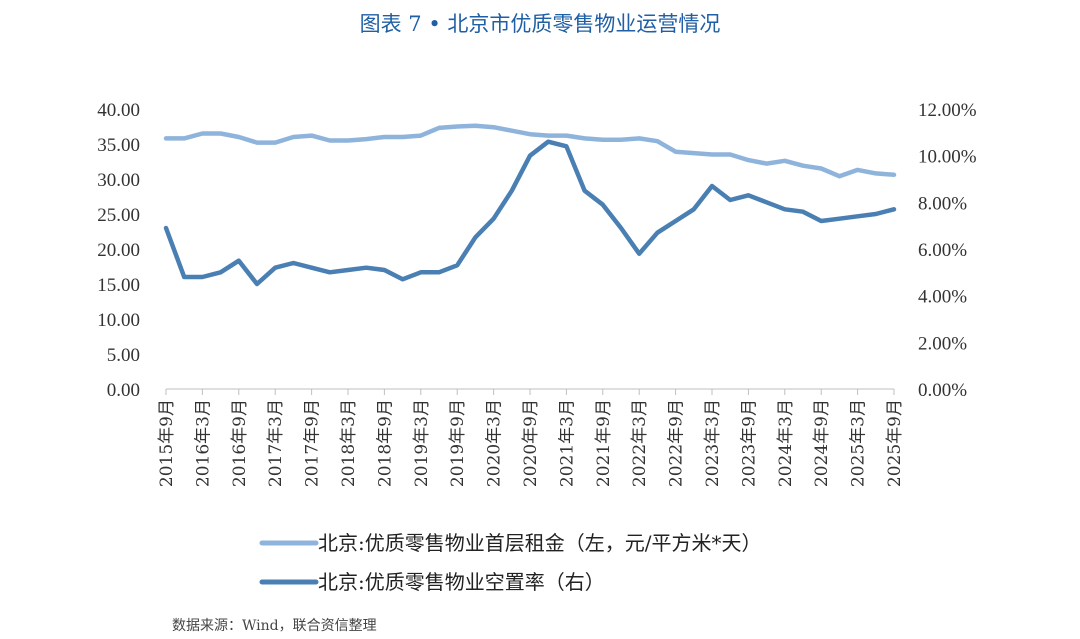 The width and height of the screenshot is (1080, 639). What do you see at coordinates (942, 343) in the screenshot?
I see `y-right-tick-label: 2.00%` at bounding box center [942, 343].